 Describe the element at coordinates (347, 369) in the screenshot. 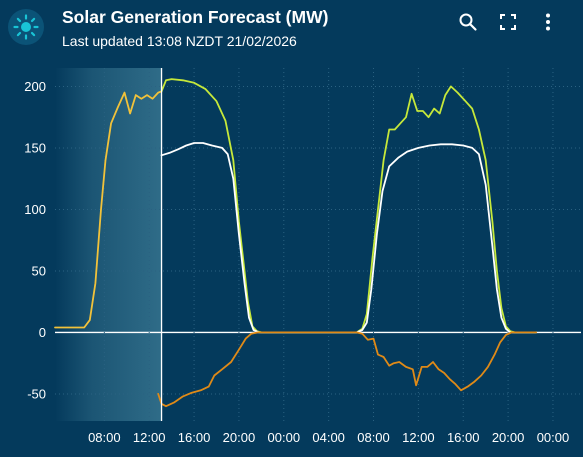

I see `series-line-orange` at that location.